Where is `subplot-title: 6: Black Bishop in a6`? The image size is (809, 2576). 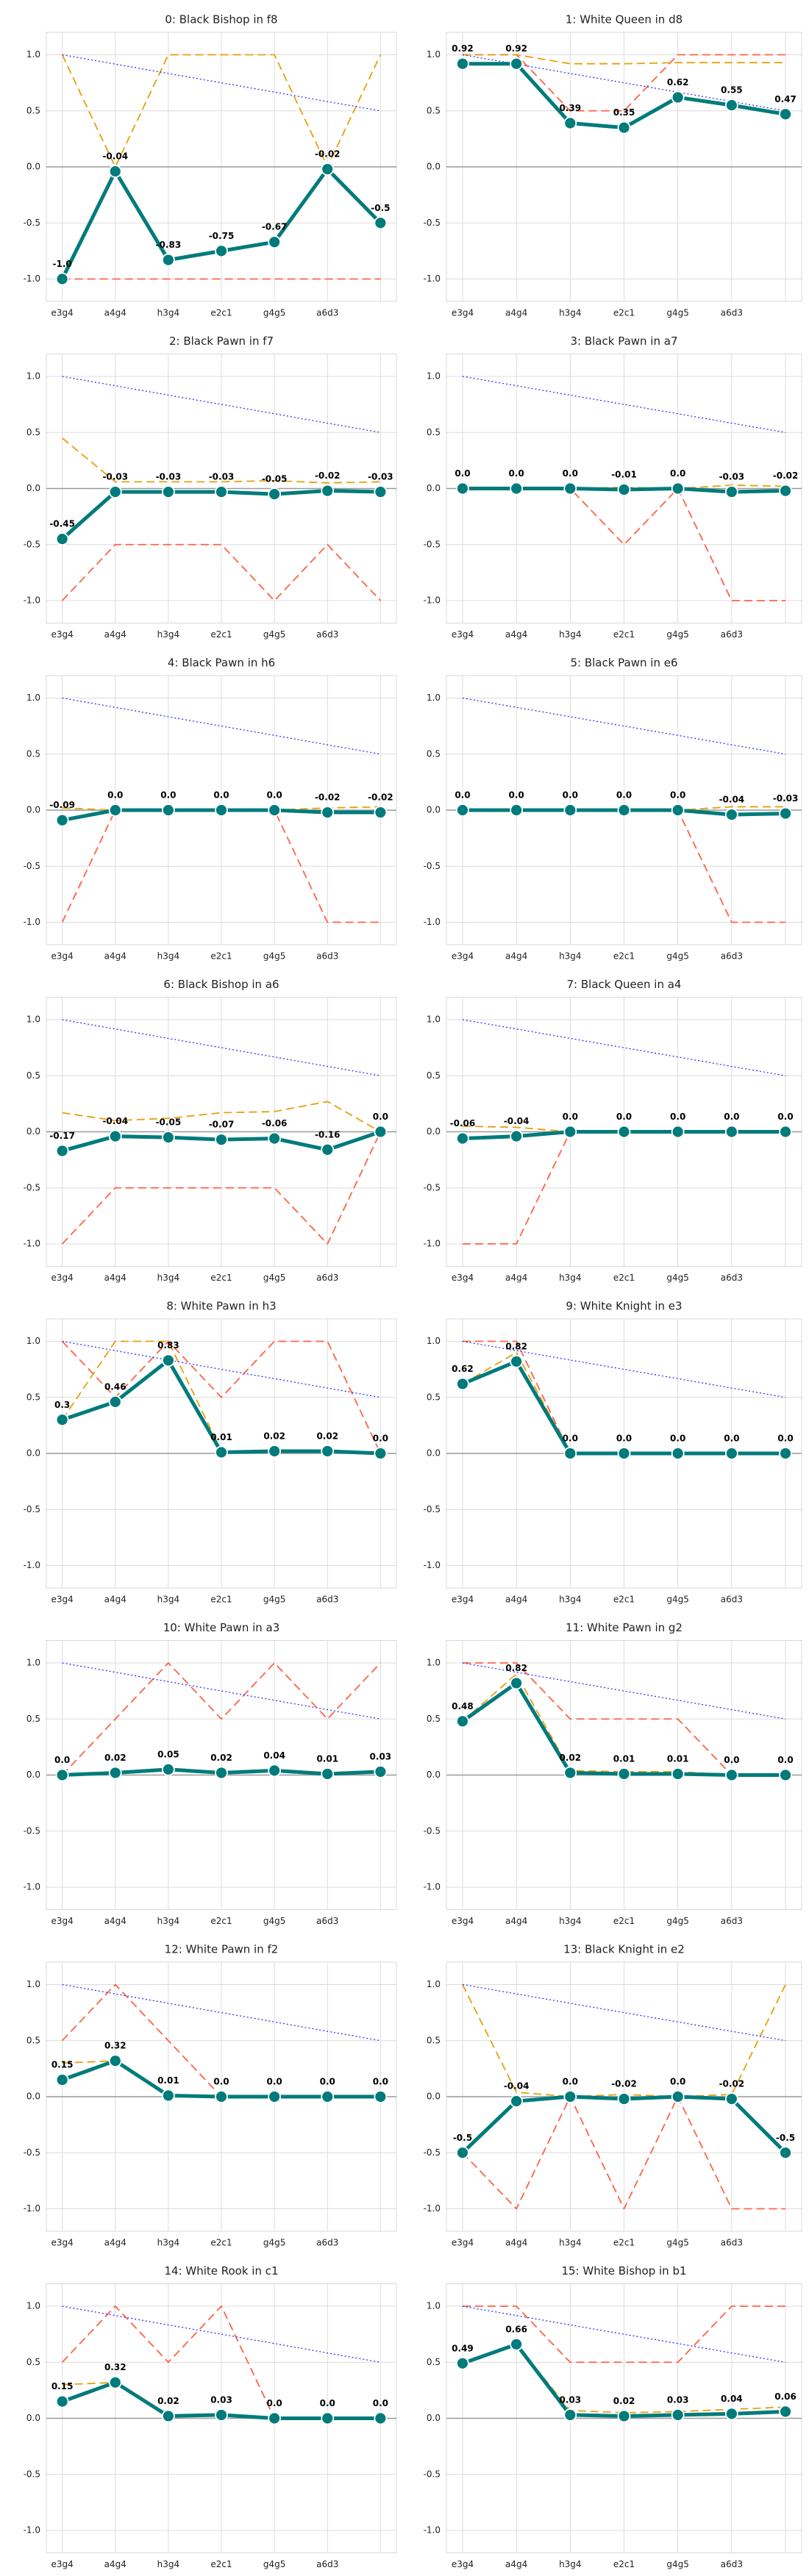
subplot-title: 6: Black Bishop in a6 is located at coordinates (221, 984).